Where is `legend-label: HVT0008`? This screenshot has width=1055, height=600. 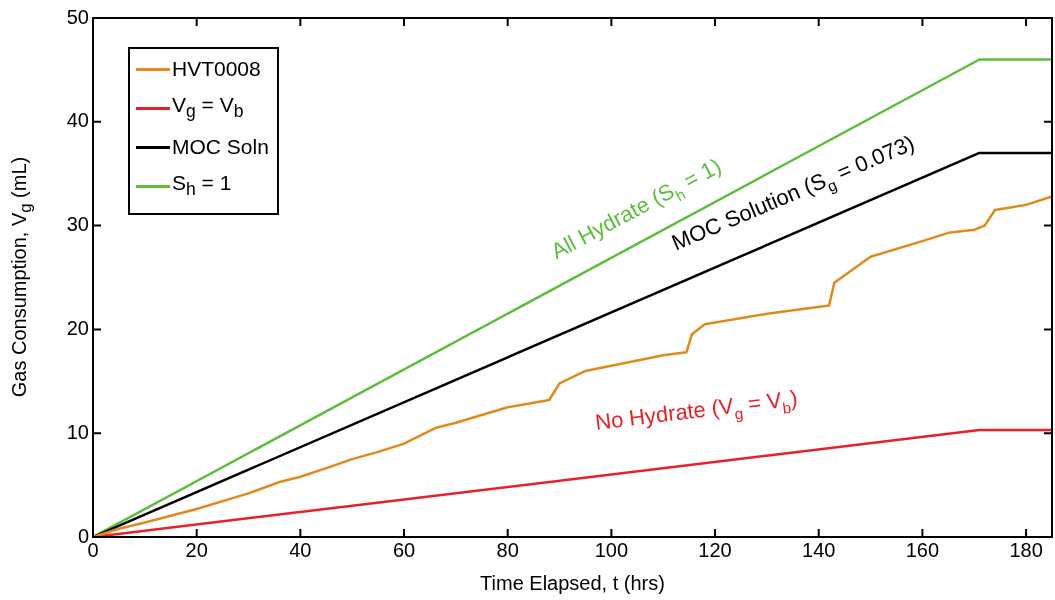
legend-label: HVT0008 is located at coordinates (216, 69).